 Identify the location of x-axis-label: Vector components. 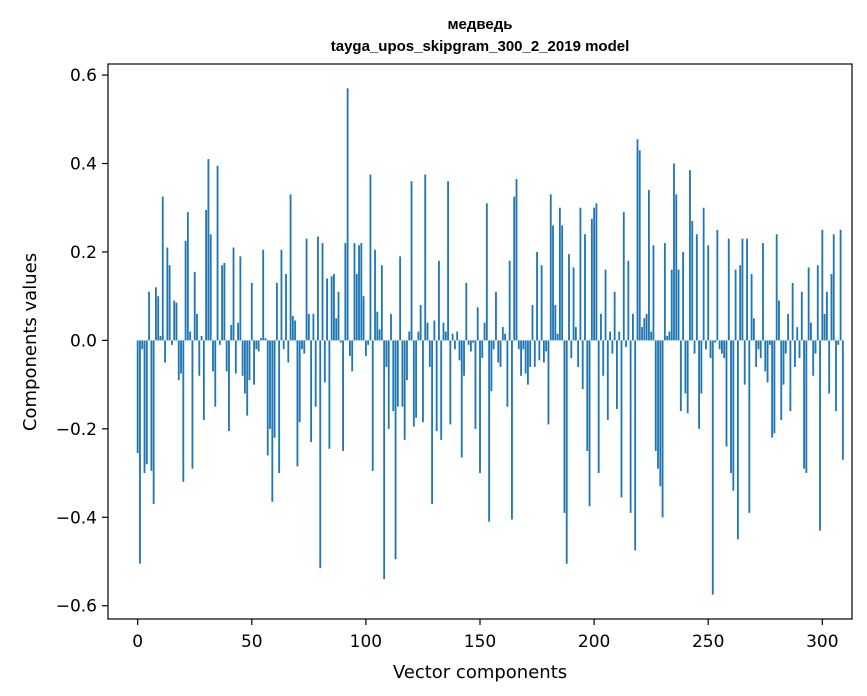
(480, 672).